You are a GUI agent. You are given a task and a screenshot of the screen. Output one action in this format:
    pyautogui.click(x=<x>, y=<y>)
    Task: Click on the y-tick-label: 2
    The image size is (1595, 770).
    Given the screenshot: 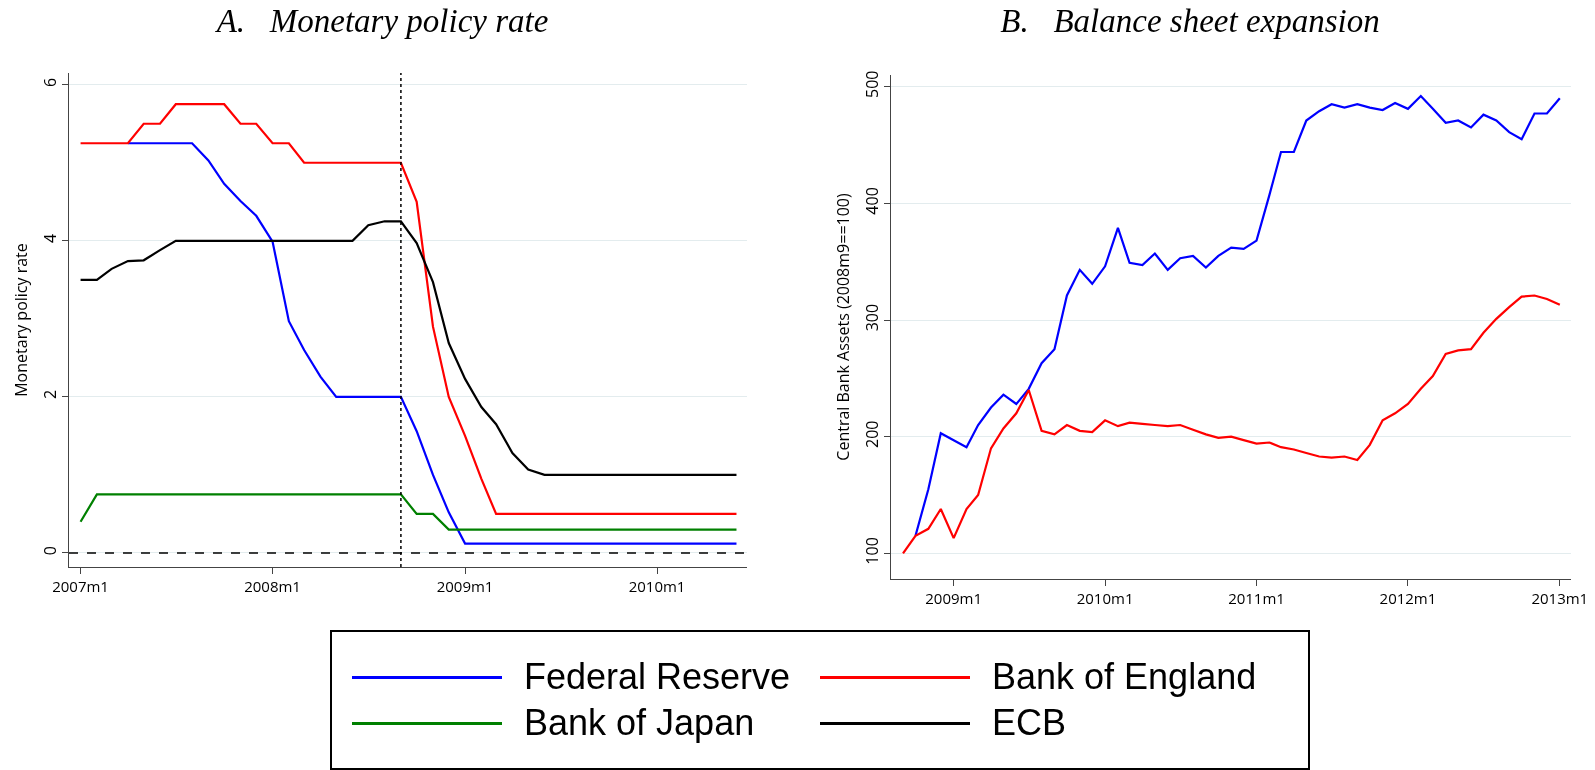 What is the action you would take?
    pyautogui.click(x=49, y=394)
    